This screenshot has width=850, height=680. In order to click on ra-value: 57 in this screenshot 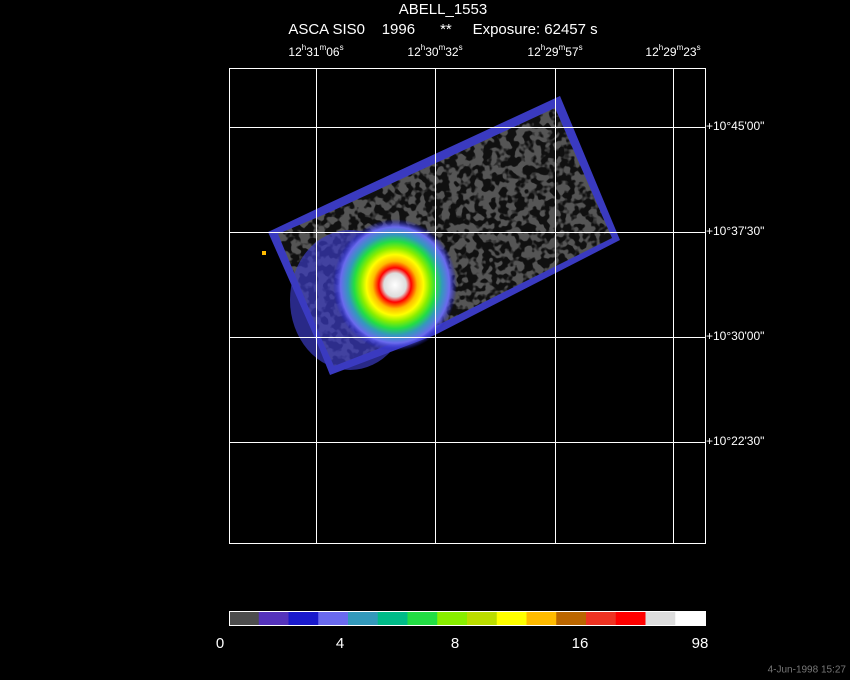, I will do `click(572, 52)`.